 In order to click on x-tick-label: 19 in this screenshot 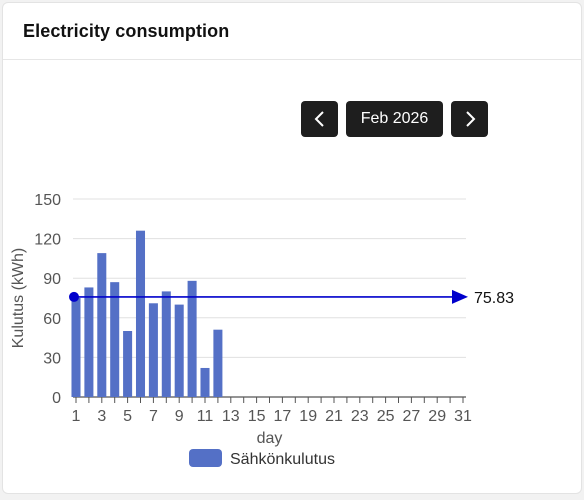, I will do `click(308, 416)`.